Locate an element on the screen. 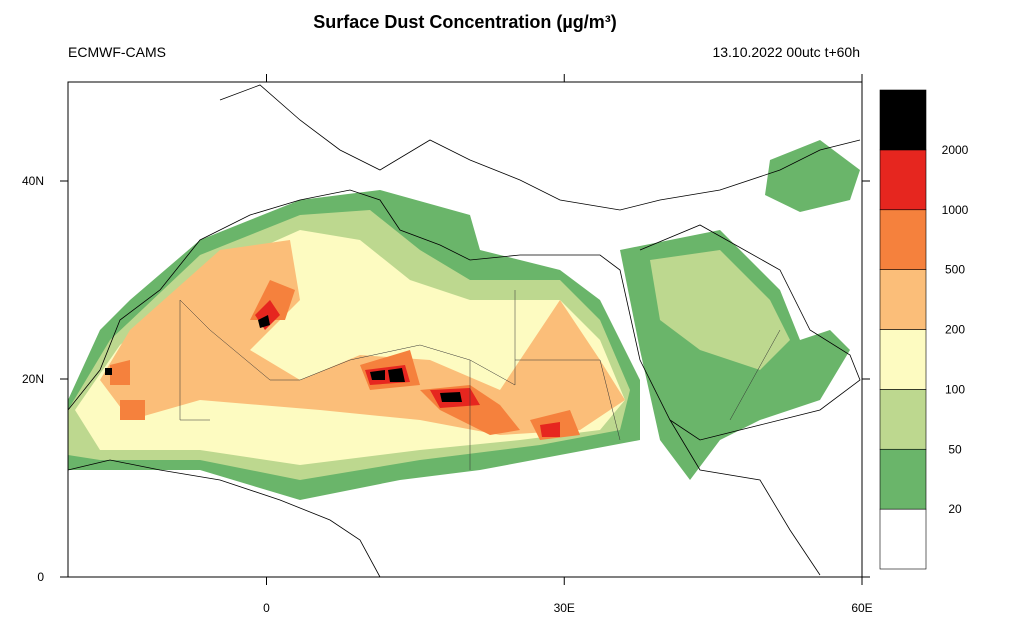 The image size is (1010, 630). colorbar-label: 200 is located at coordinates (955, 330).